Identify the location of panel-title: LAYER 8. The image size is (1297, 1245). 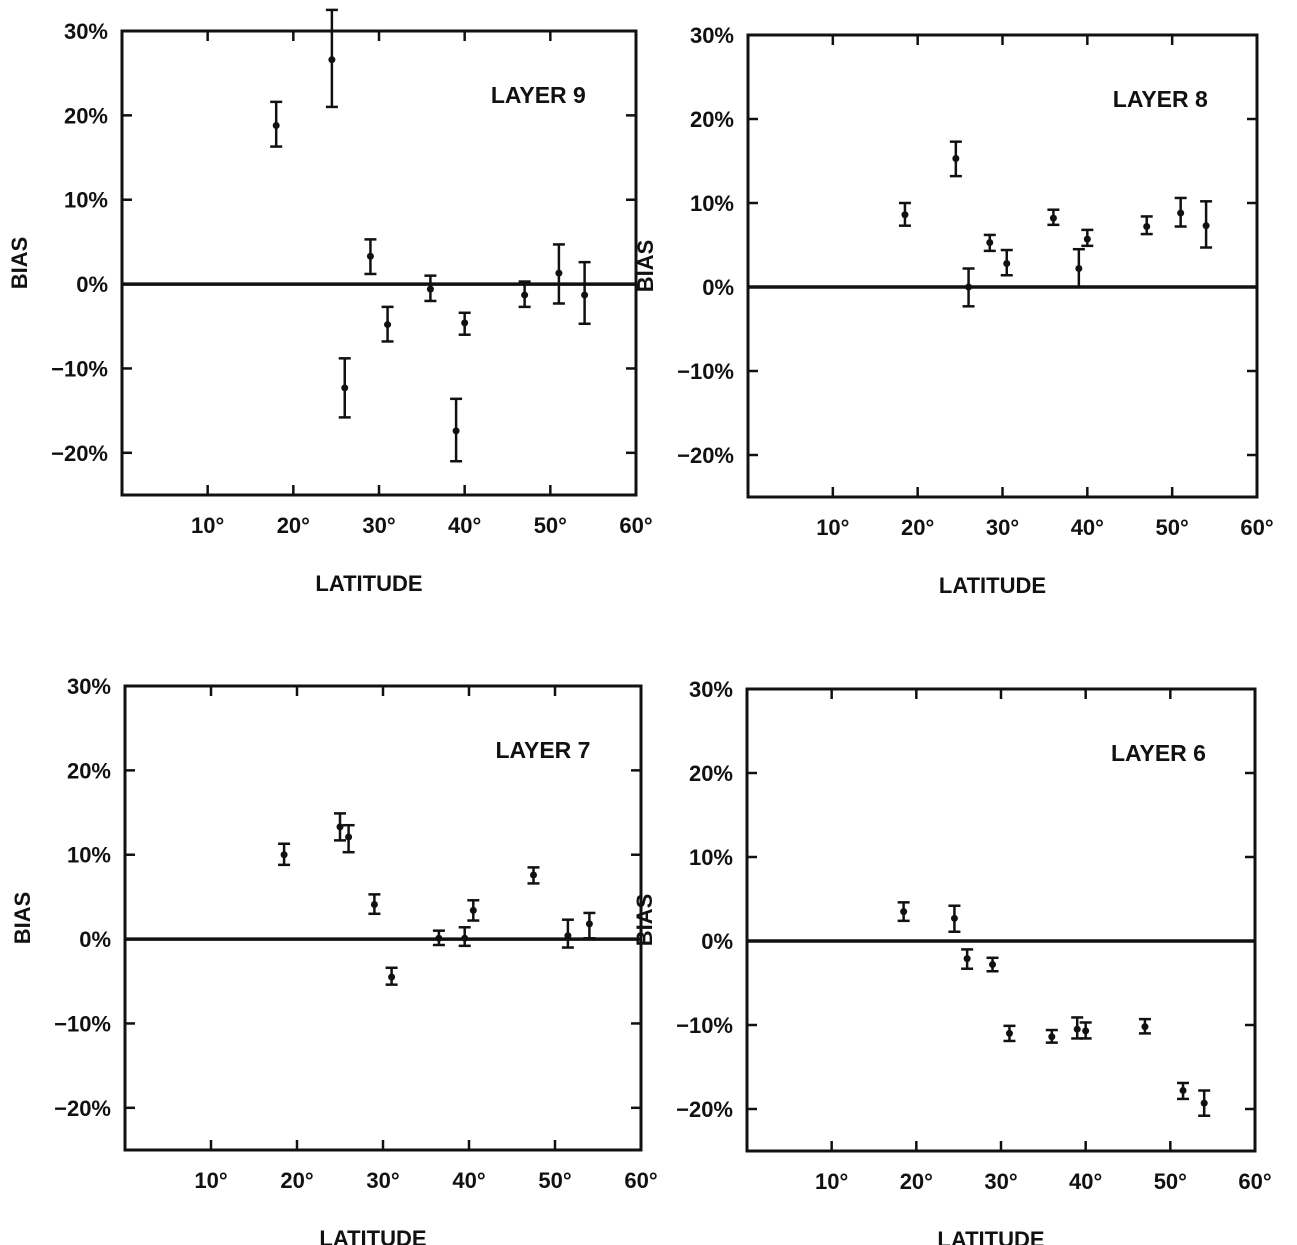
(1160, 99).